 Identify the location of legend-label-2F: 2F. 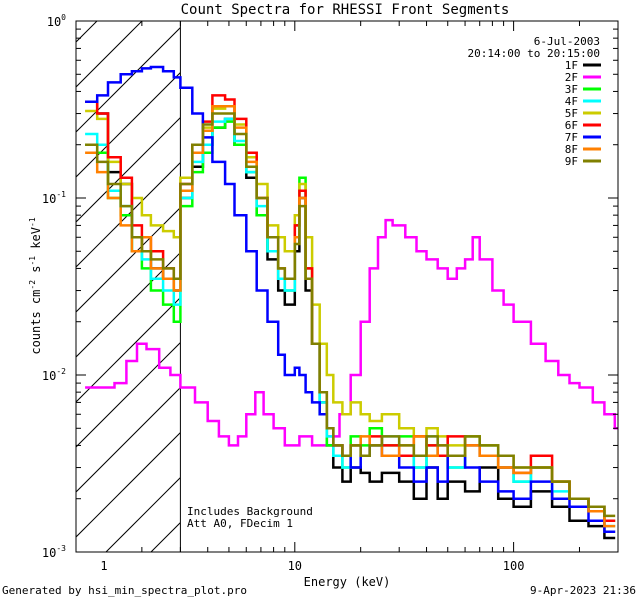
(571, 77).